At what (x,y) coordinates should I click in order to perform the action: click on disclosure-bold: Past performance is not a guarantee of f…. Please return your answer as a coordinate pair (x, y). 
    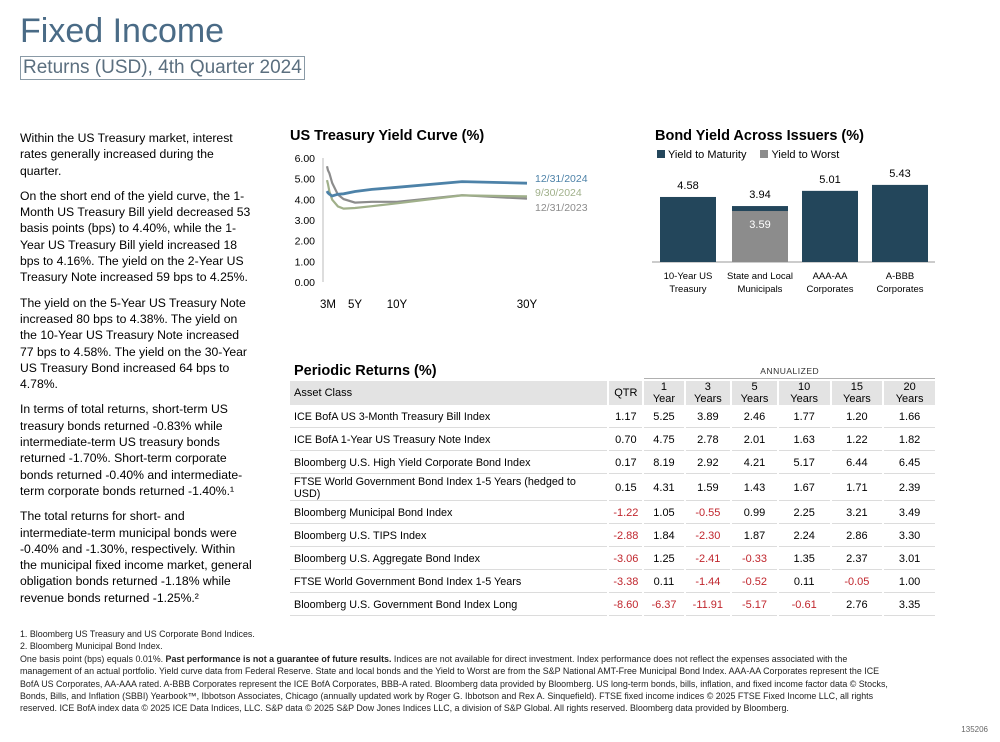
    Looking at the image, I should click on (278, 658).